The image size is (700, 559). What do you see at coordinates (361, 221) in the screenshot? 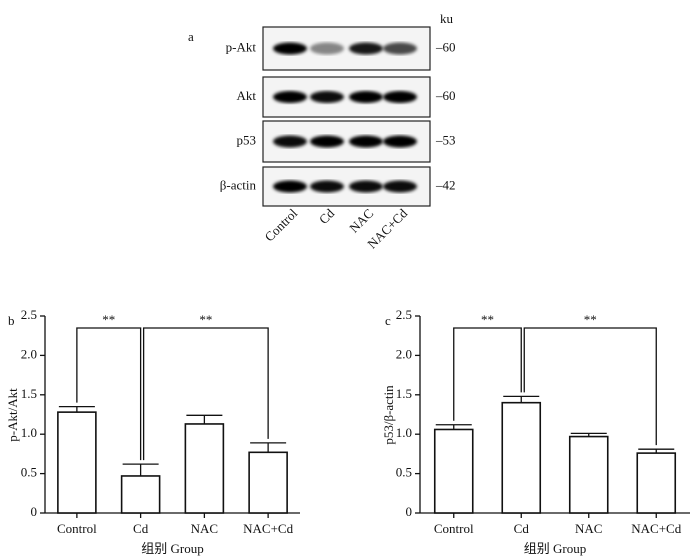
I see `lane-label: NAC` at bounding box center [361, 221].